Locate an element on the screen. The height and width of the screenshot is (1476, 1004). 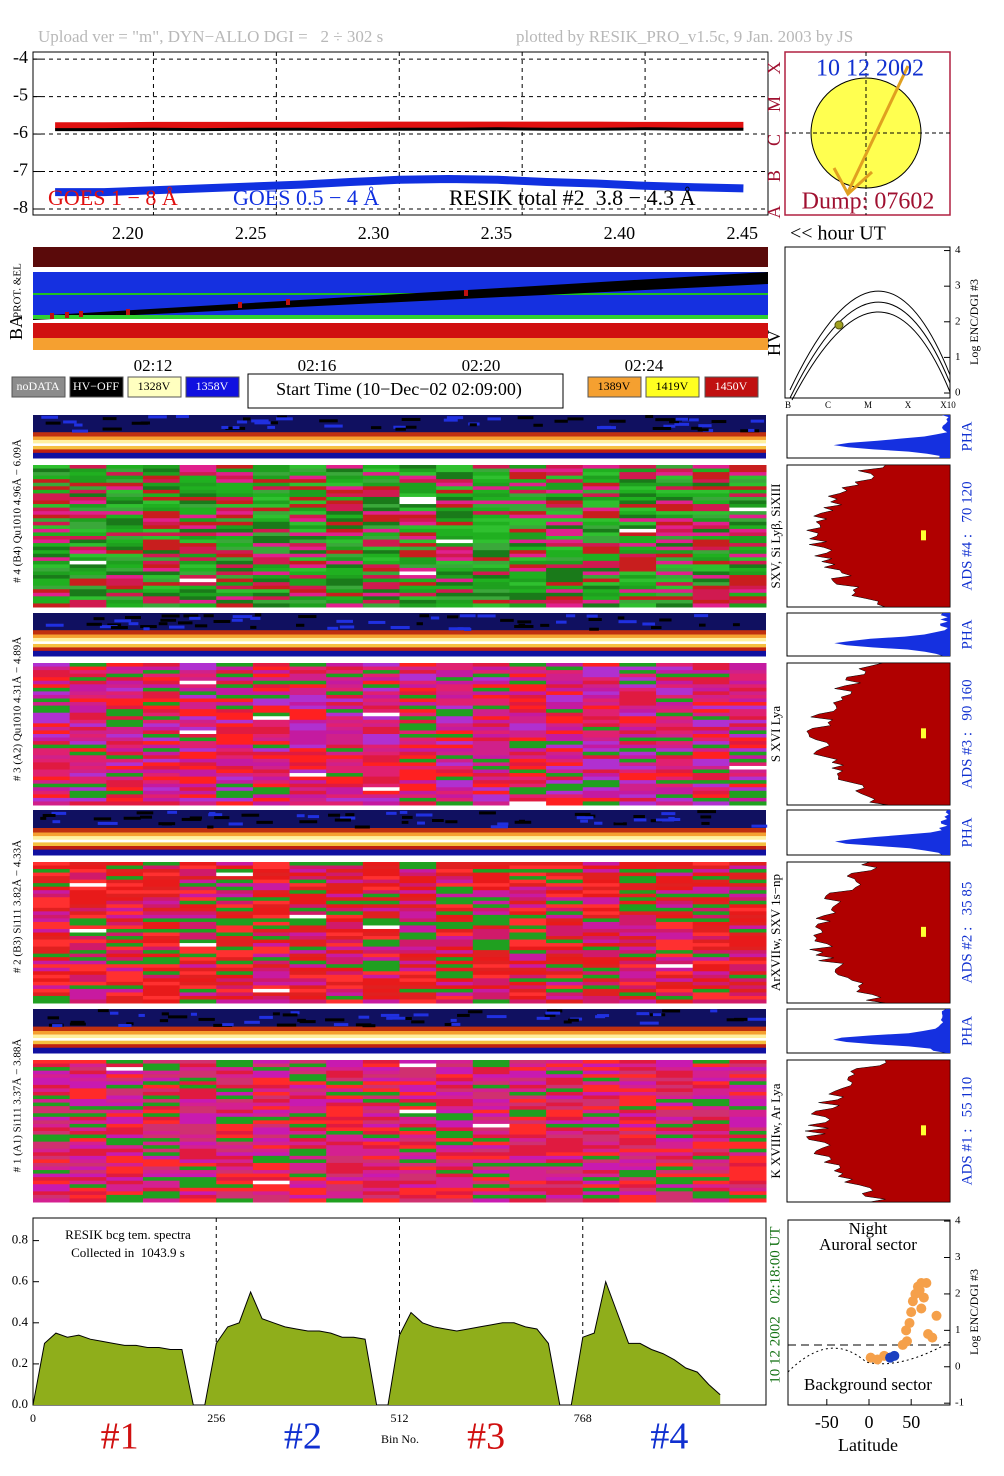
x-tick-label: 512 is located at coordinates (400, 1418).